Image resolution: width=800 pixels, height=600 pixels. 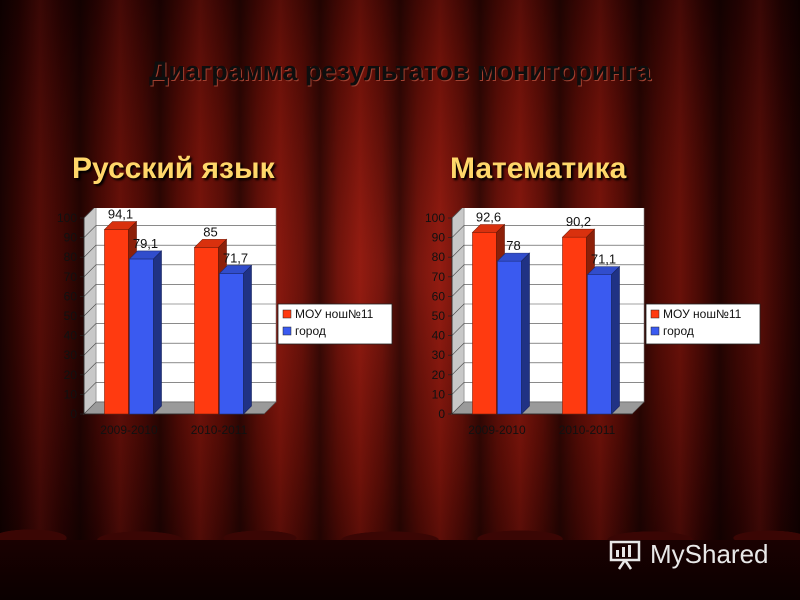 I want to click on subject-title-math: Математика, so click(x=538, y=168).